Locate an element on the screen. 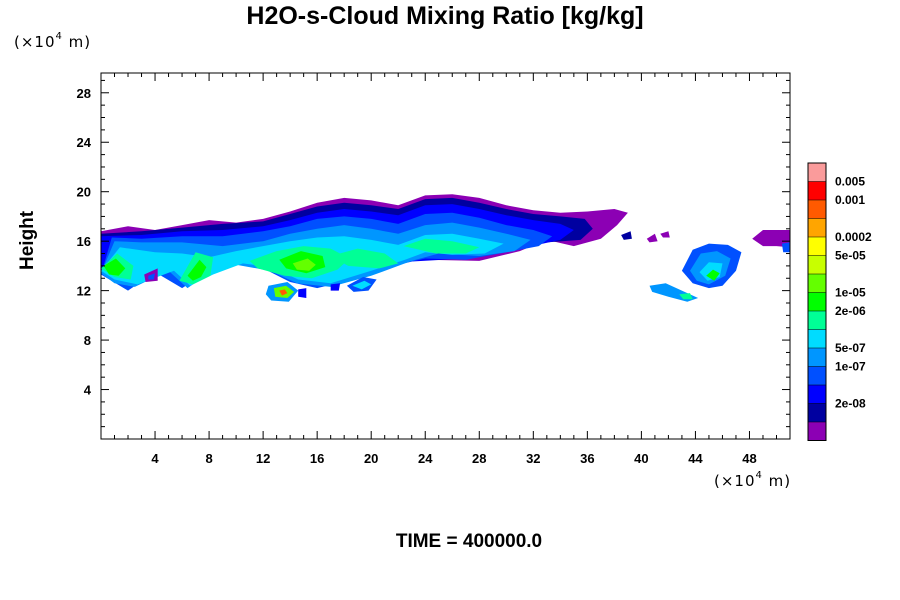 Image resolution: width=900 pixels, height=600 pixels. y-tick-label: 28 is located at coordinates (84, 93).